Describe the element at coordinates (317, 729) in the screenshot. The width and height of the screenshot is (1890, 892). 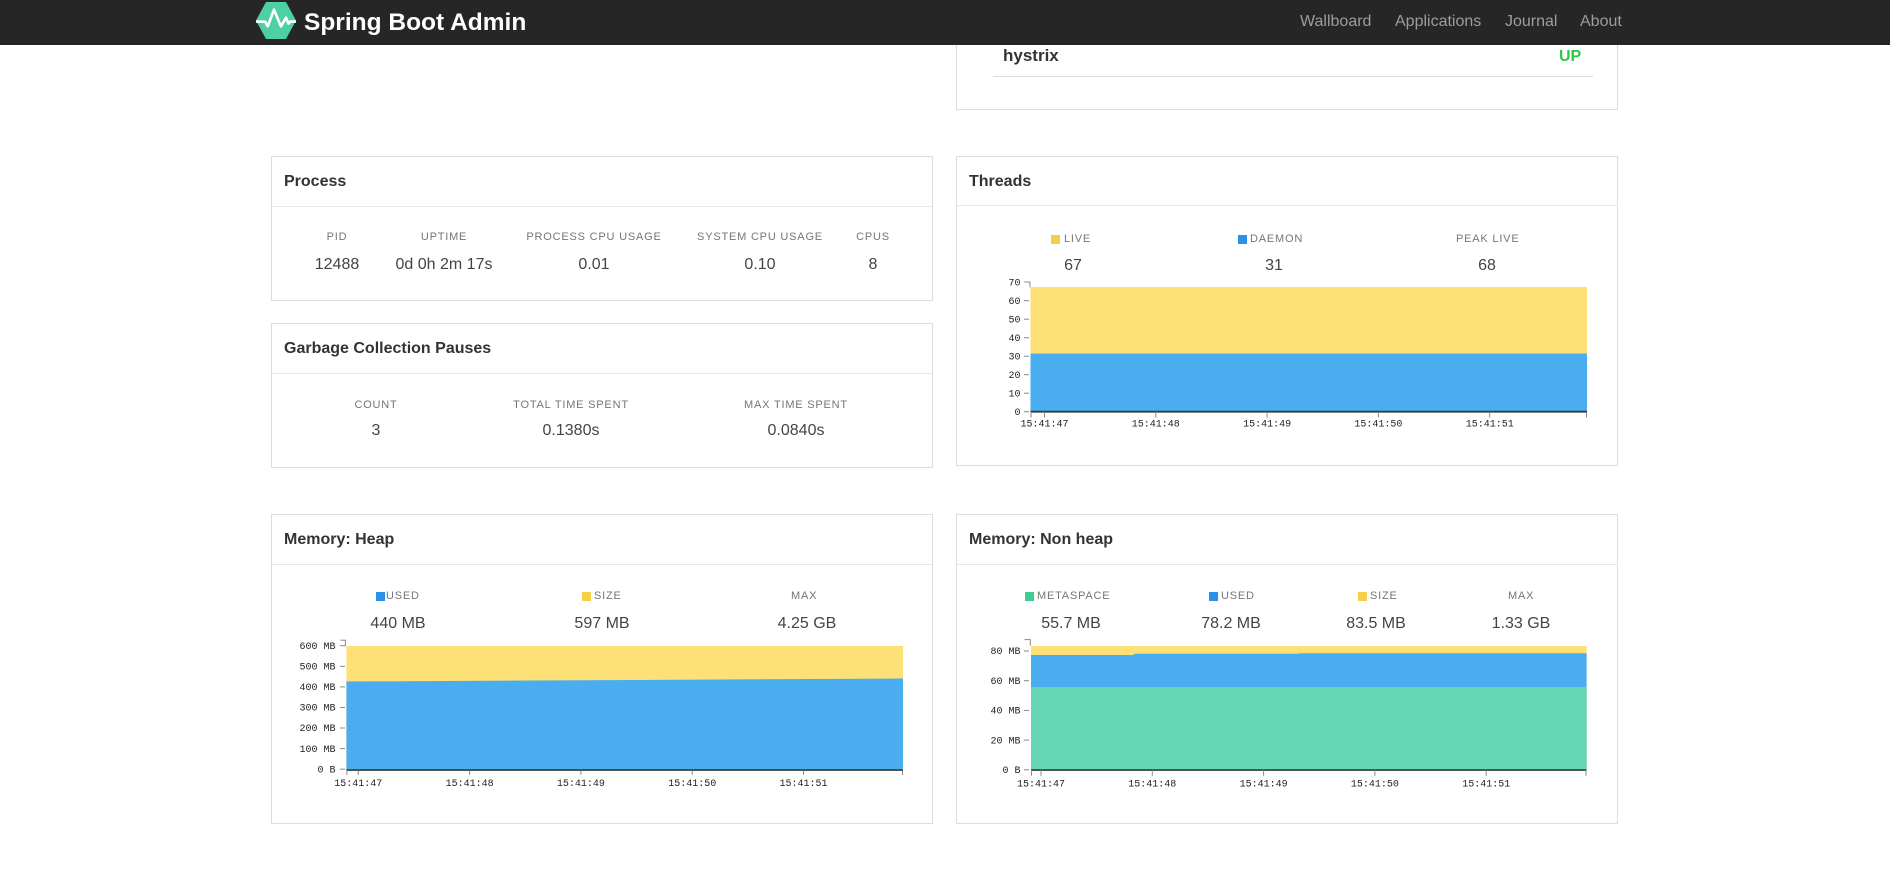
I see `svg-text: 200 MB` at that location.